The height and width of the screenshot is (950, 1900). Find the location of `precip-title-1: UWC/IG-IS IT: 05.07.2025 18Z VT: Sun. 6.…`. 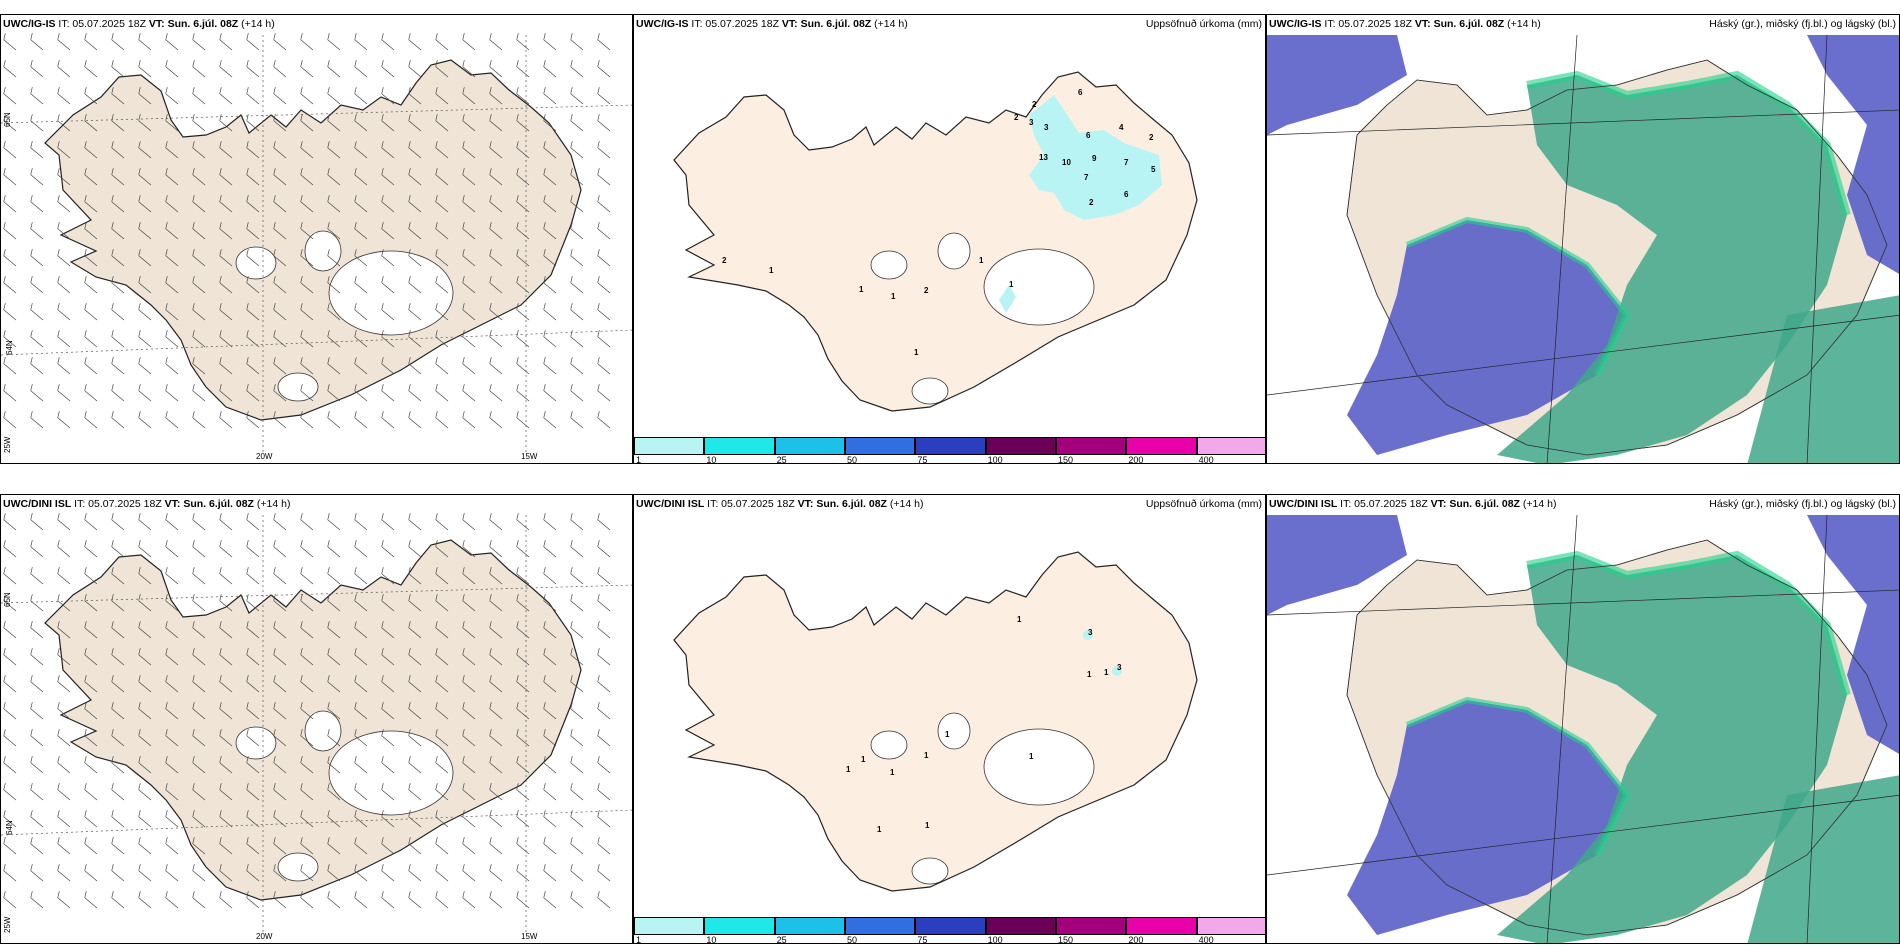

precip-title-1: UWC/IG-IS IT: 05.07.2025 18Z VT: Sun. 6.… is located at coordinates (772, 24).